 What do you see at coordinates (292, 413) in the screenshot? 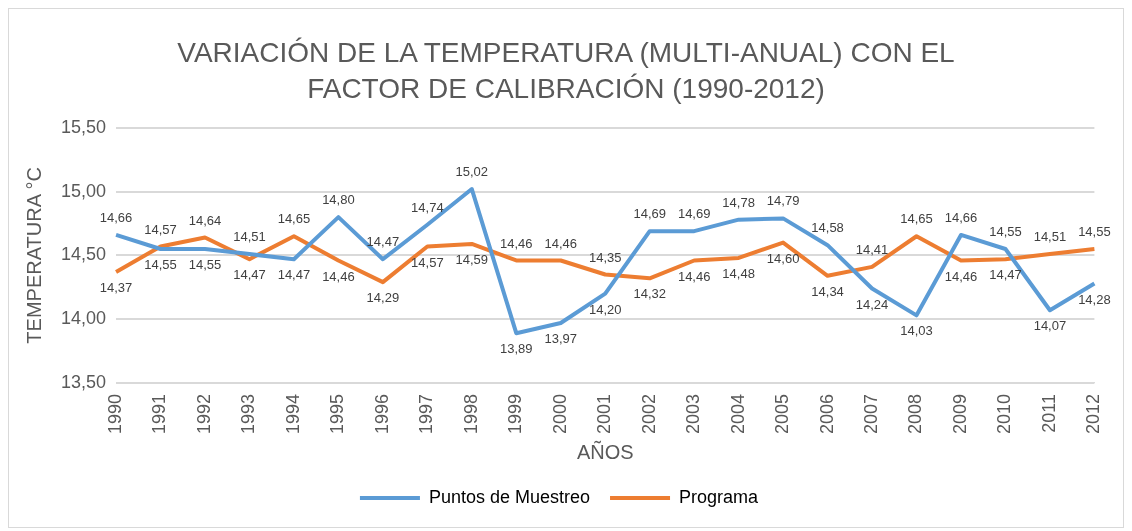
I see `x-tick-label: 1994` at bounding box center [292, 413].